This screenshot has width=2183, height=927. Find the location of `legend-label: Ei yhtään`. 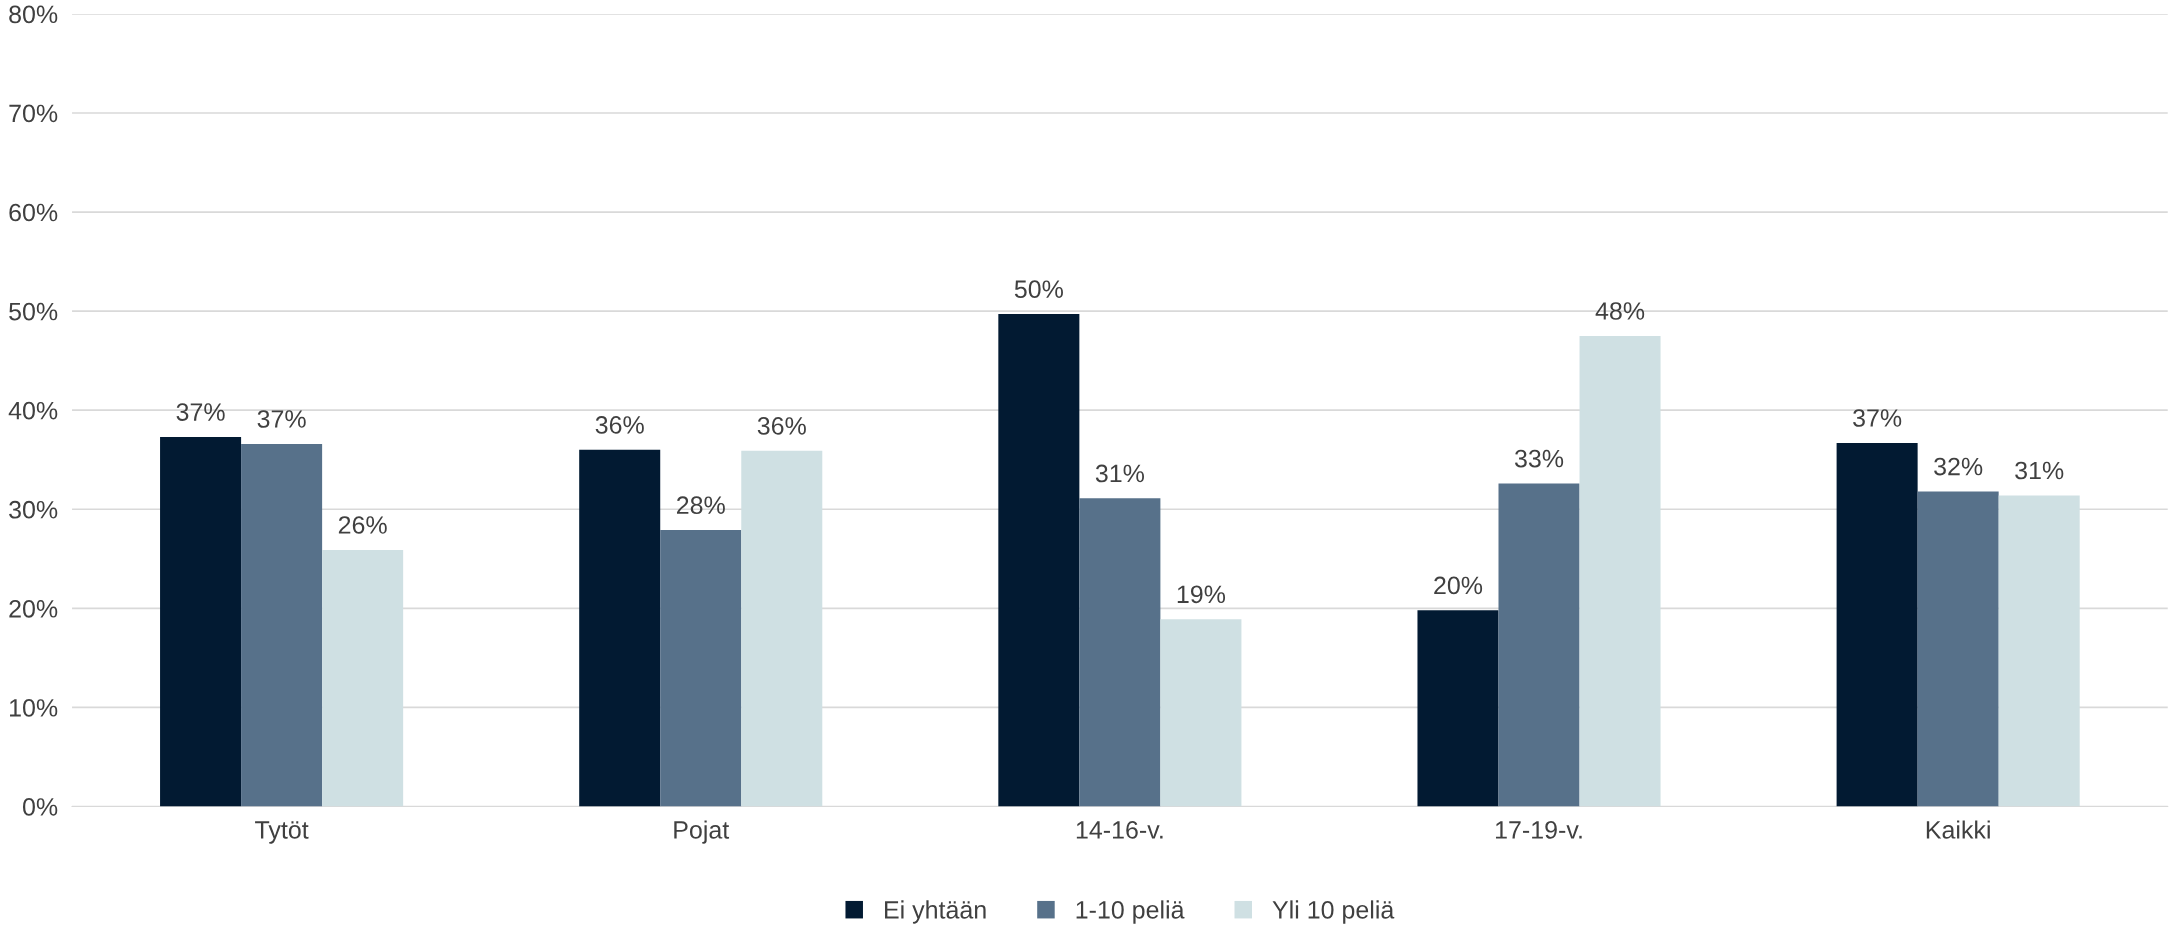

legend-label: Ei yhtään is located at coordinates (935, 912).